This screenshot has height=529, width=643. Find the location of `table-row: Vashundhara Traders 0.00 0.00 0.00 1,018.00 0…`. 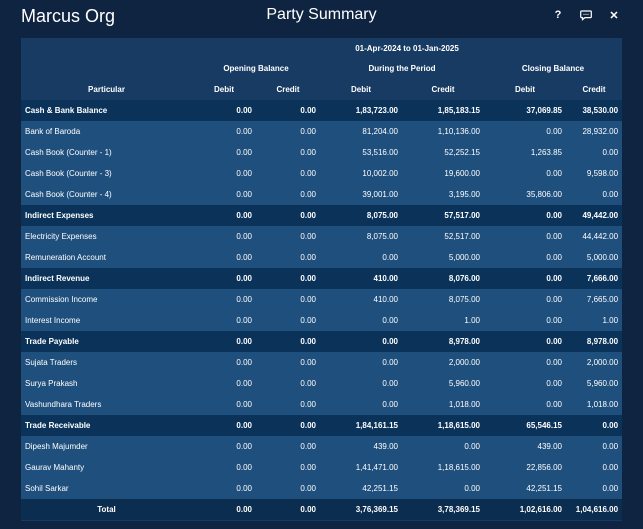

table-row: Vashundhara Traders 0.00 0.00 0.00 1,018.00 0… is located at coordinates (322, 404).